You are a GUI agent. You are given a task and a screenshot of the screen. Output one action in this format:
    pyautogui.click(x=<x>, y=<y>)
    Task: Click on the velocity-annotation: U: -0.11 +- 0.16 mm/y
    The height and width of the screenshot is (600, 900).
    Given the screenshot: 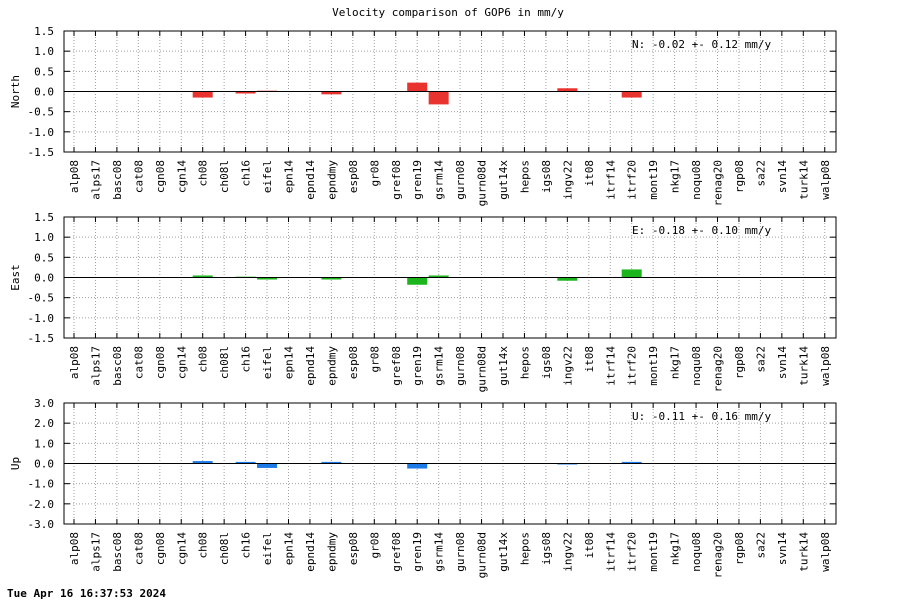 What is the action you would take?
    pyautogui.click(x=701, y=416)
    